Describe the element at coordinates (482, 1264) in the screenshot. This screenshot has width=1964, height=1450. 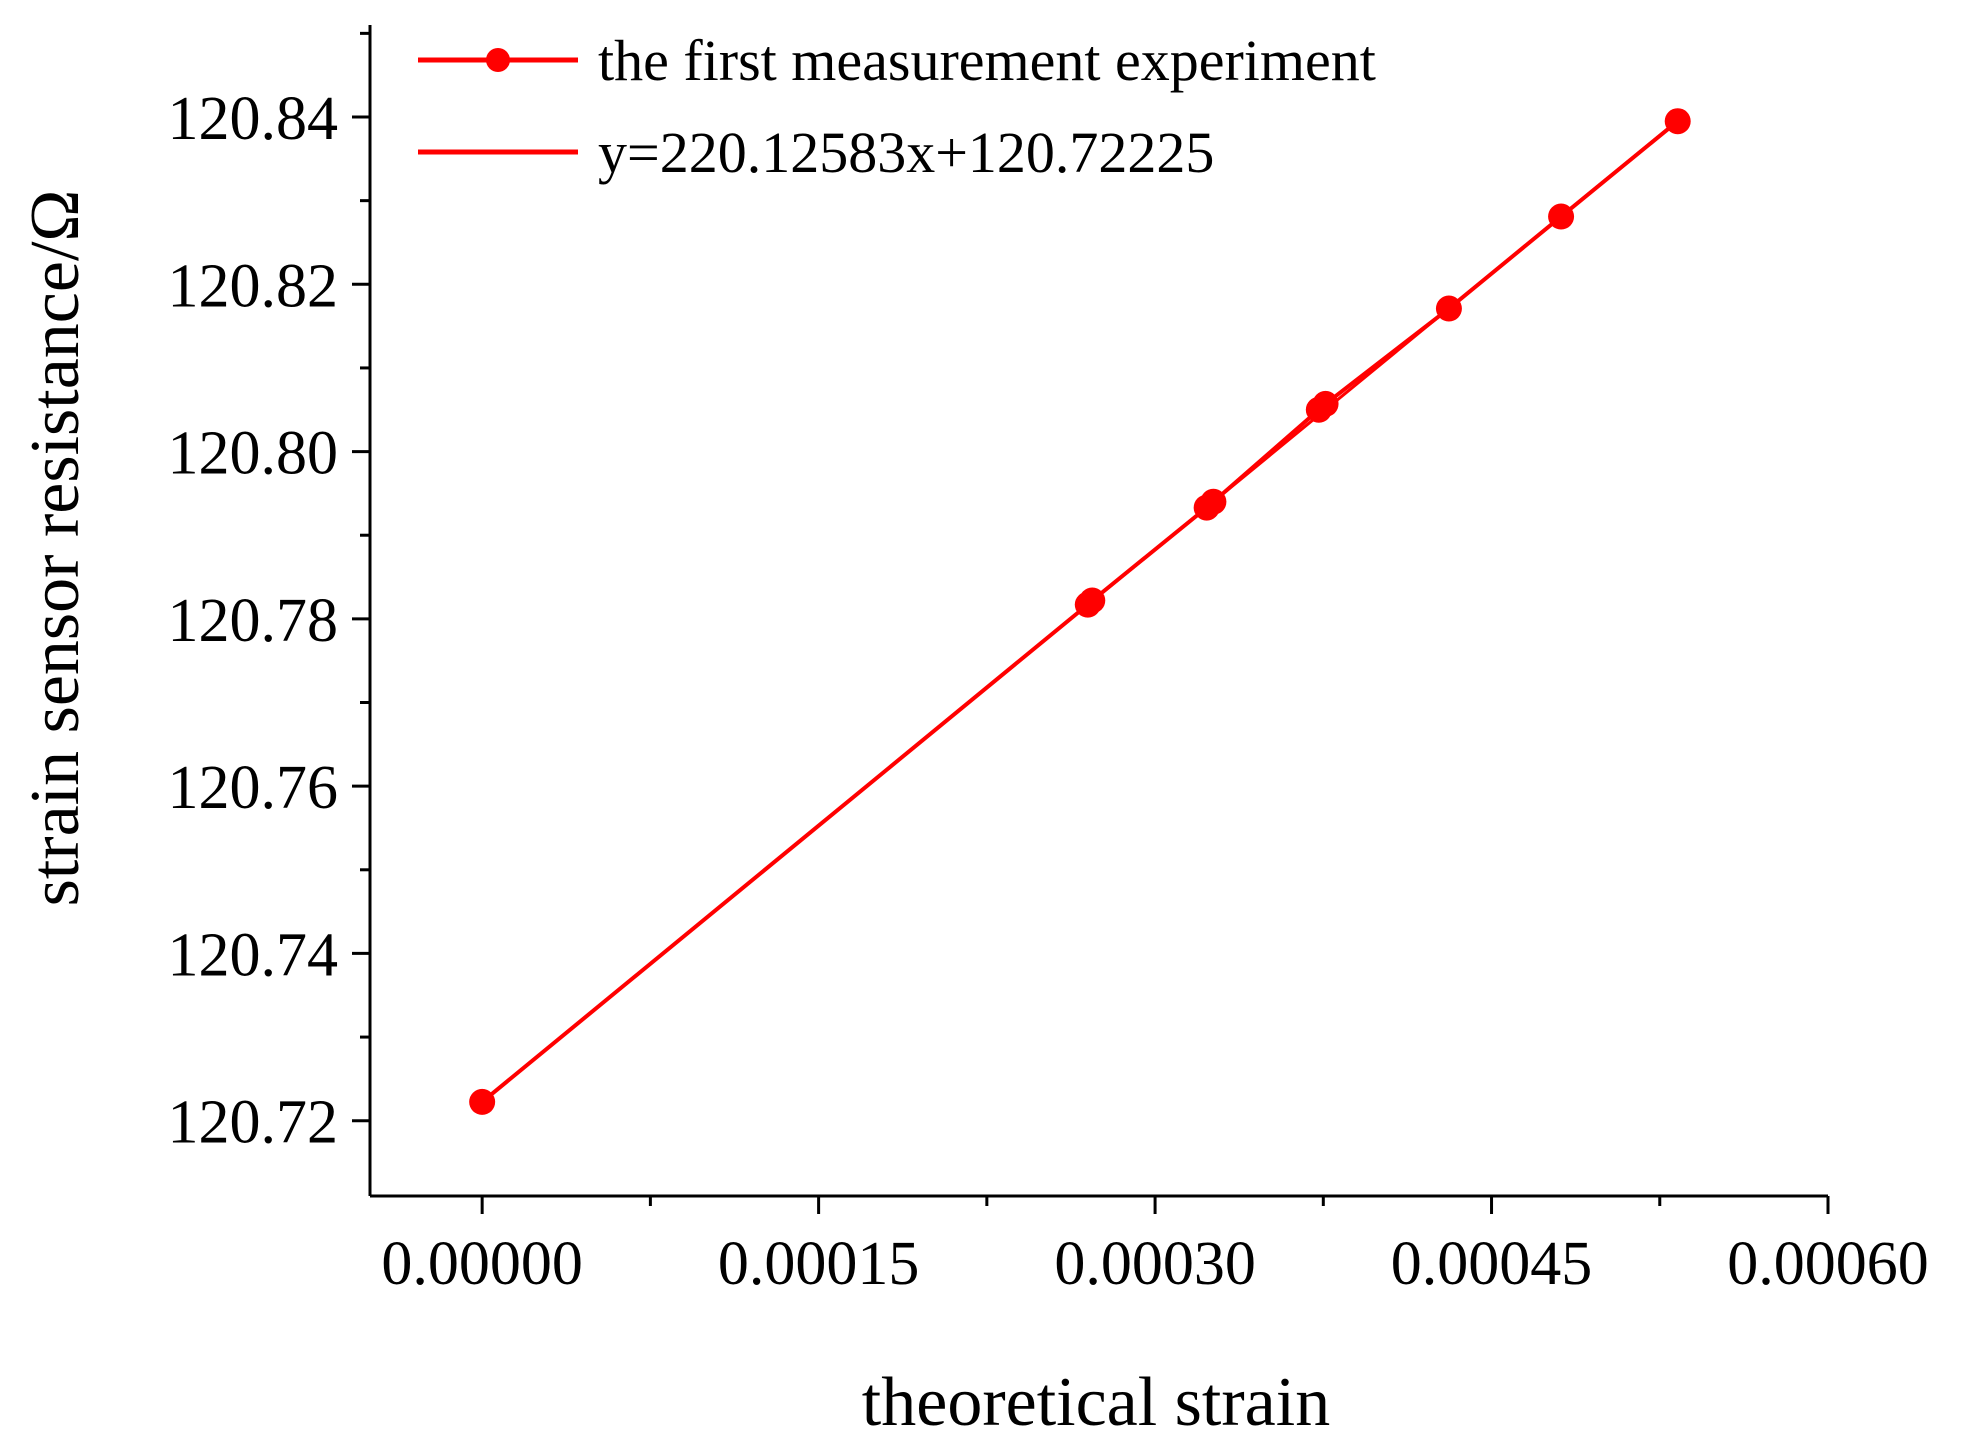
I see `x-tick-label: 0.00000` at that location.